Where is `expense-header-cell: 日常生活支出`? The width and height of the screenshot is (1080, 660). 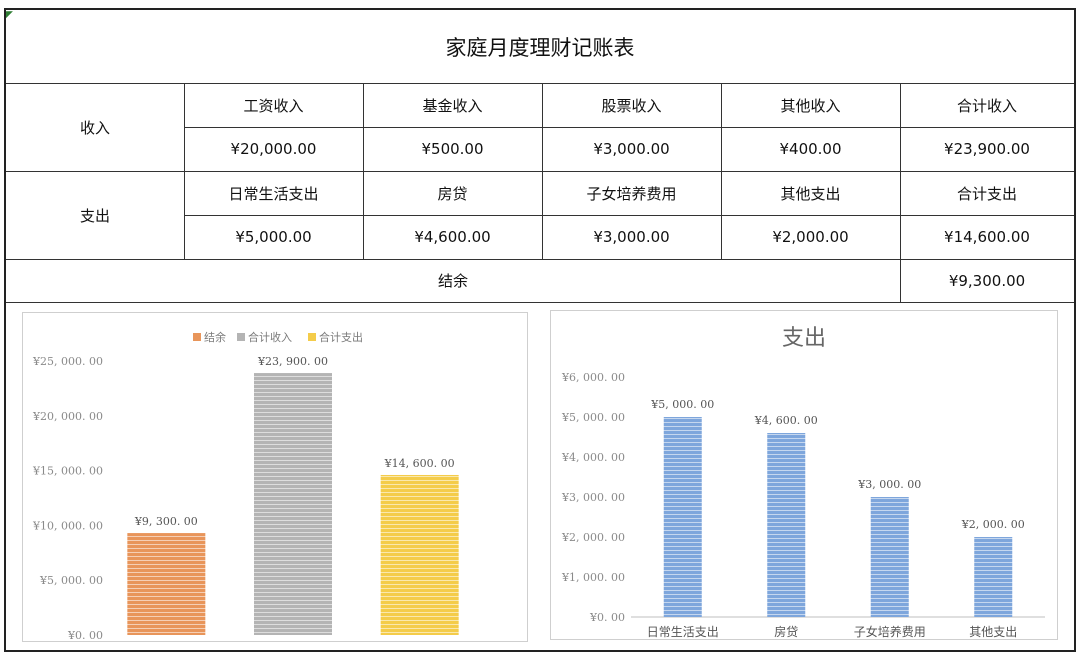
expense-header-cell: 日常生活支出 is located at coordinates (273, 193).